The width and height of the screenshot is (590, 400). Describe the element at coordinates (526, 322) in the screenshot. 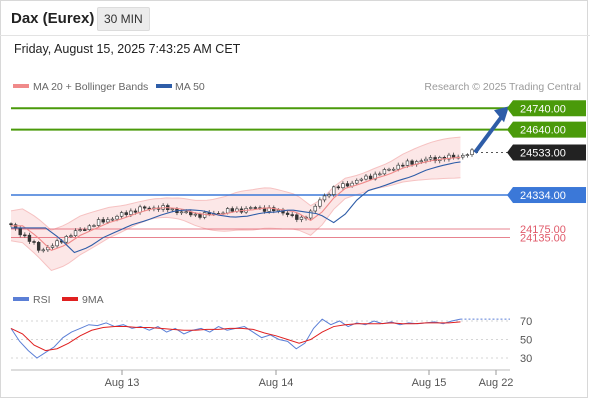

I see `rsi-tick-label: 70` at that location.